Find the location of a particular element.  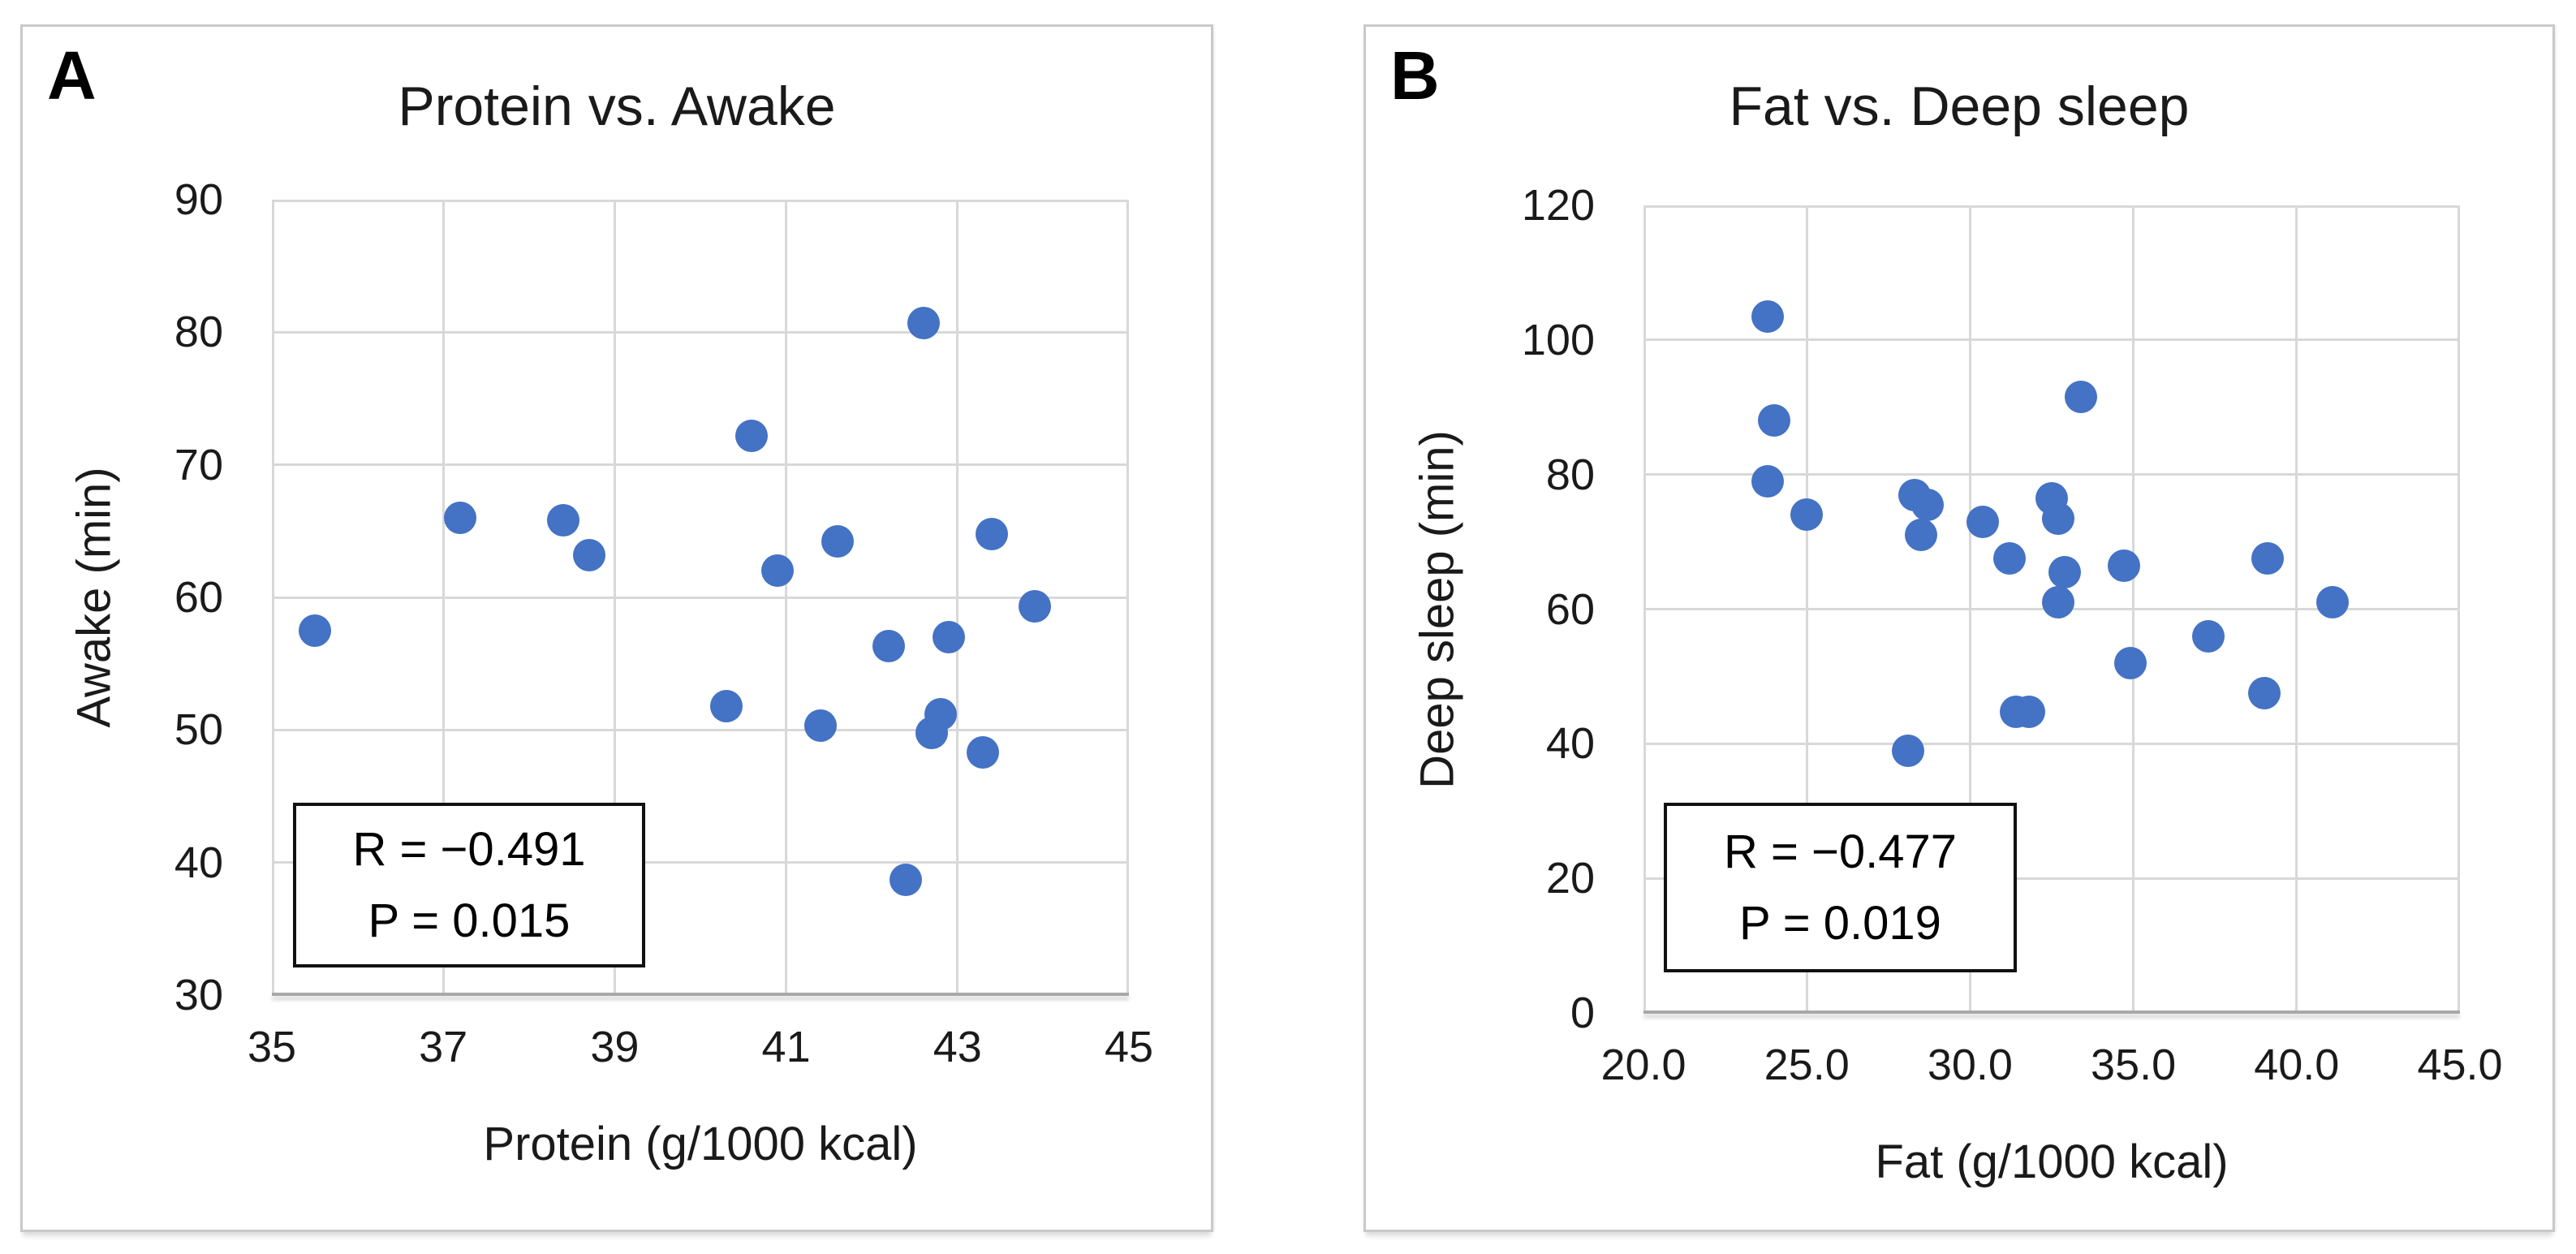

chart-title-b: Fat vs. Deep sleep is located at coordinates (1960, 106).